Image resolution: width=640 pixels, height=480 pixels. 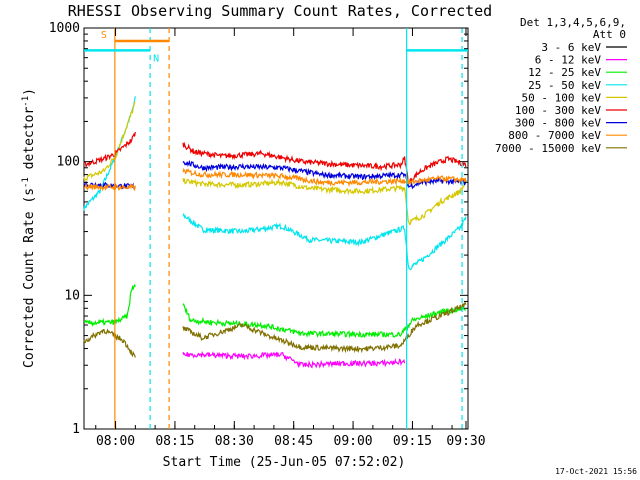 I want to click on legend-label: 3 - 6 keV, so click(x=571, y=47).